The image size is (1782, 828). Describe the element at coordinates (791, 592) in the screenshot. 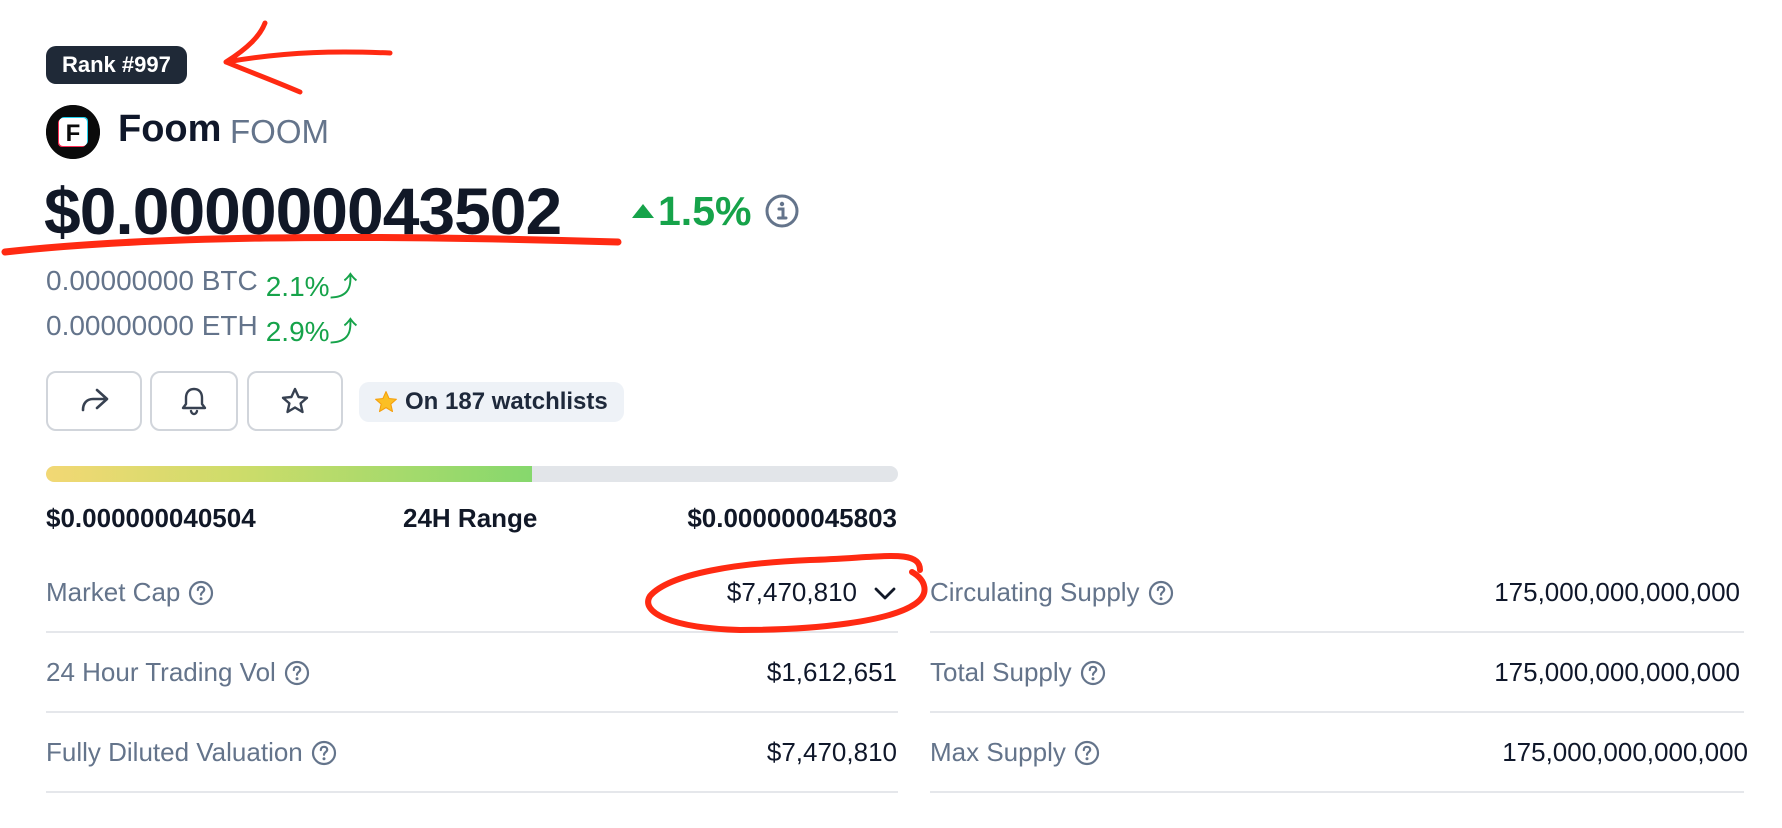

I see `stat-value-market-cap: $7,470,810` at that location.